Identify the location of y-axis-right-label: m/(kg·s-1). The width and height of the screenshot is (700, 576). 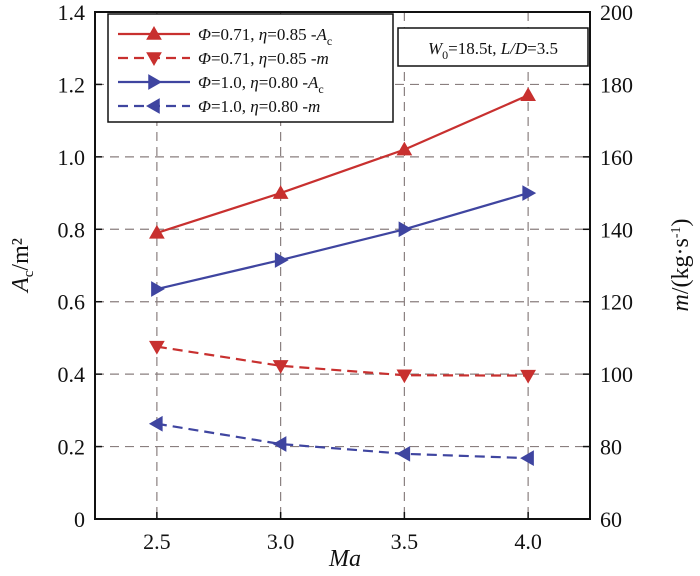
(681, 264).